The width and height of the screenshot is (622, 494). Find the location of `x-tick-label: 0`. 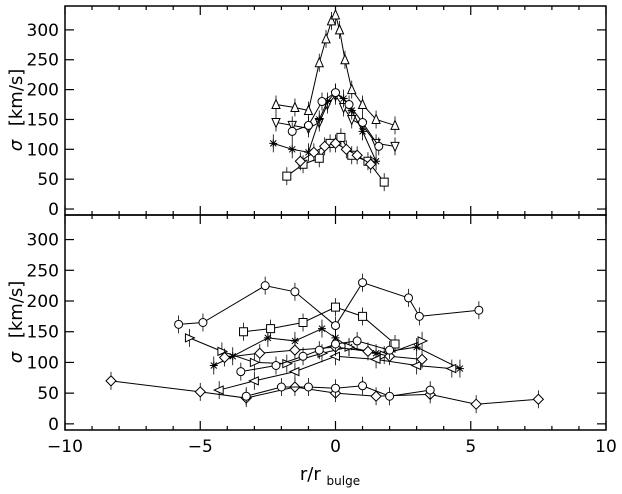

x-tick-label: 0 is located at coordinates (335, 447).